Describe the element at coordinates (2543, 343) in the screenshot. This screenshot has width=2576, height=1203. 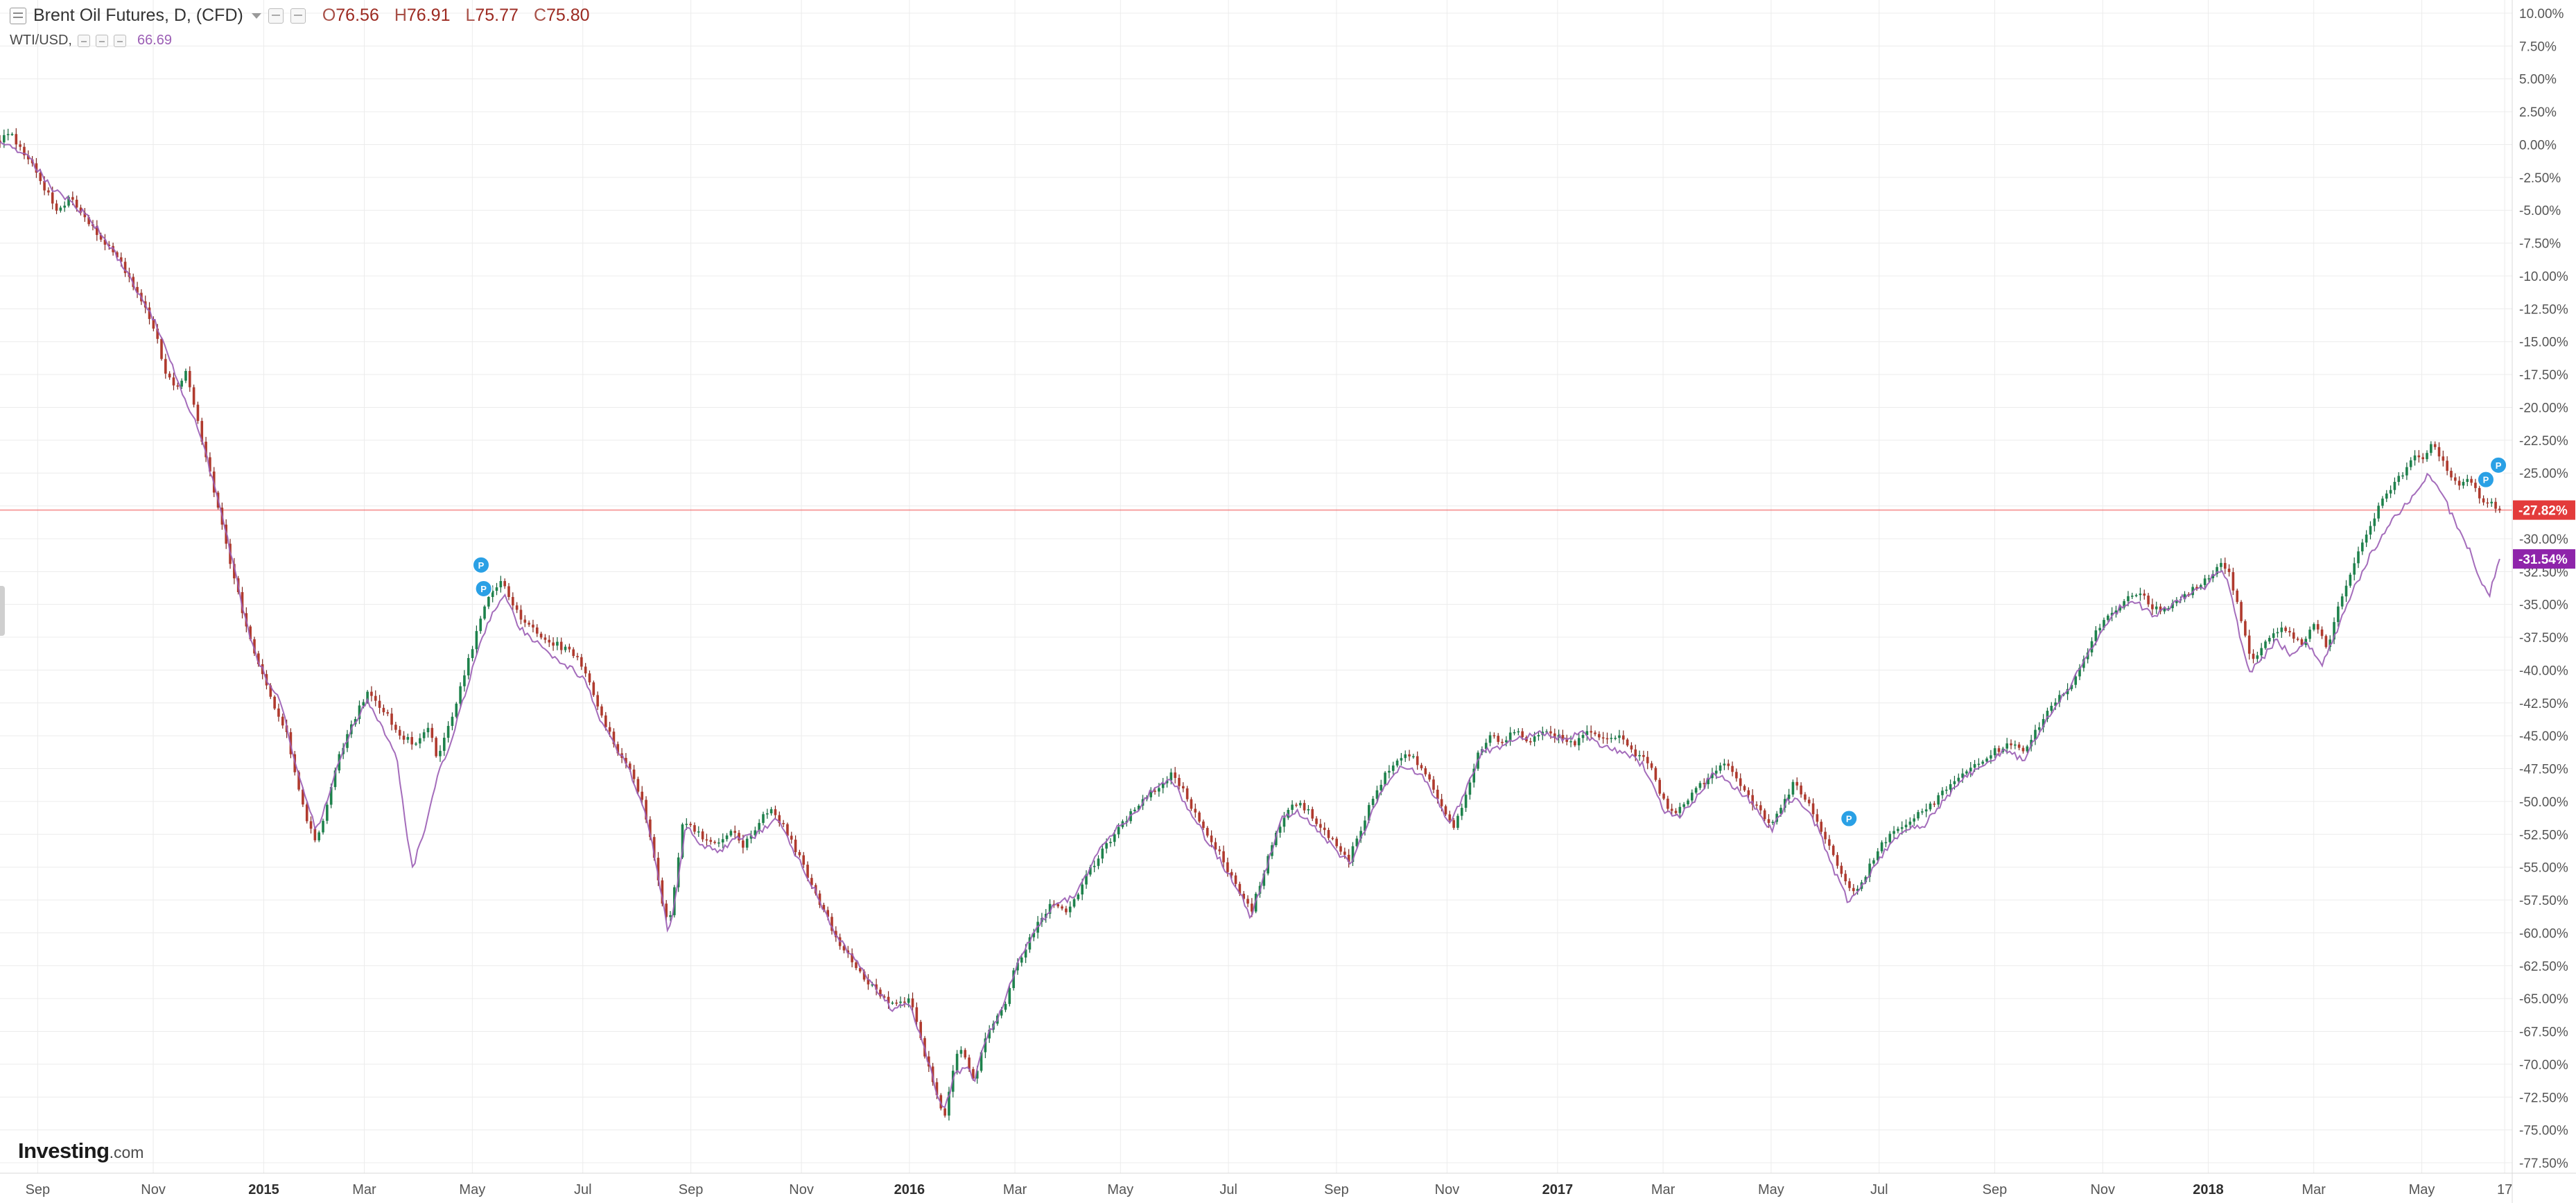
I see `price-tick-label: -15.00%` at that location.